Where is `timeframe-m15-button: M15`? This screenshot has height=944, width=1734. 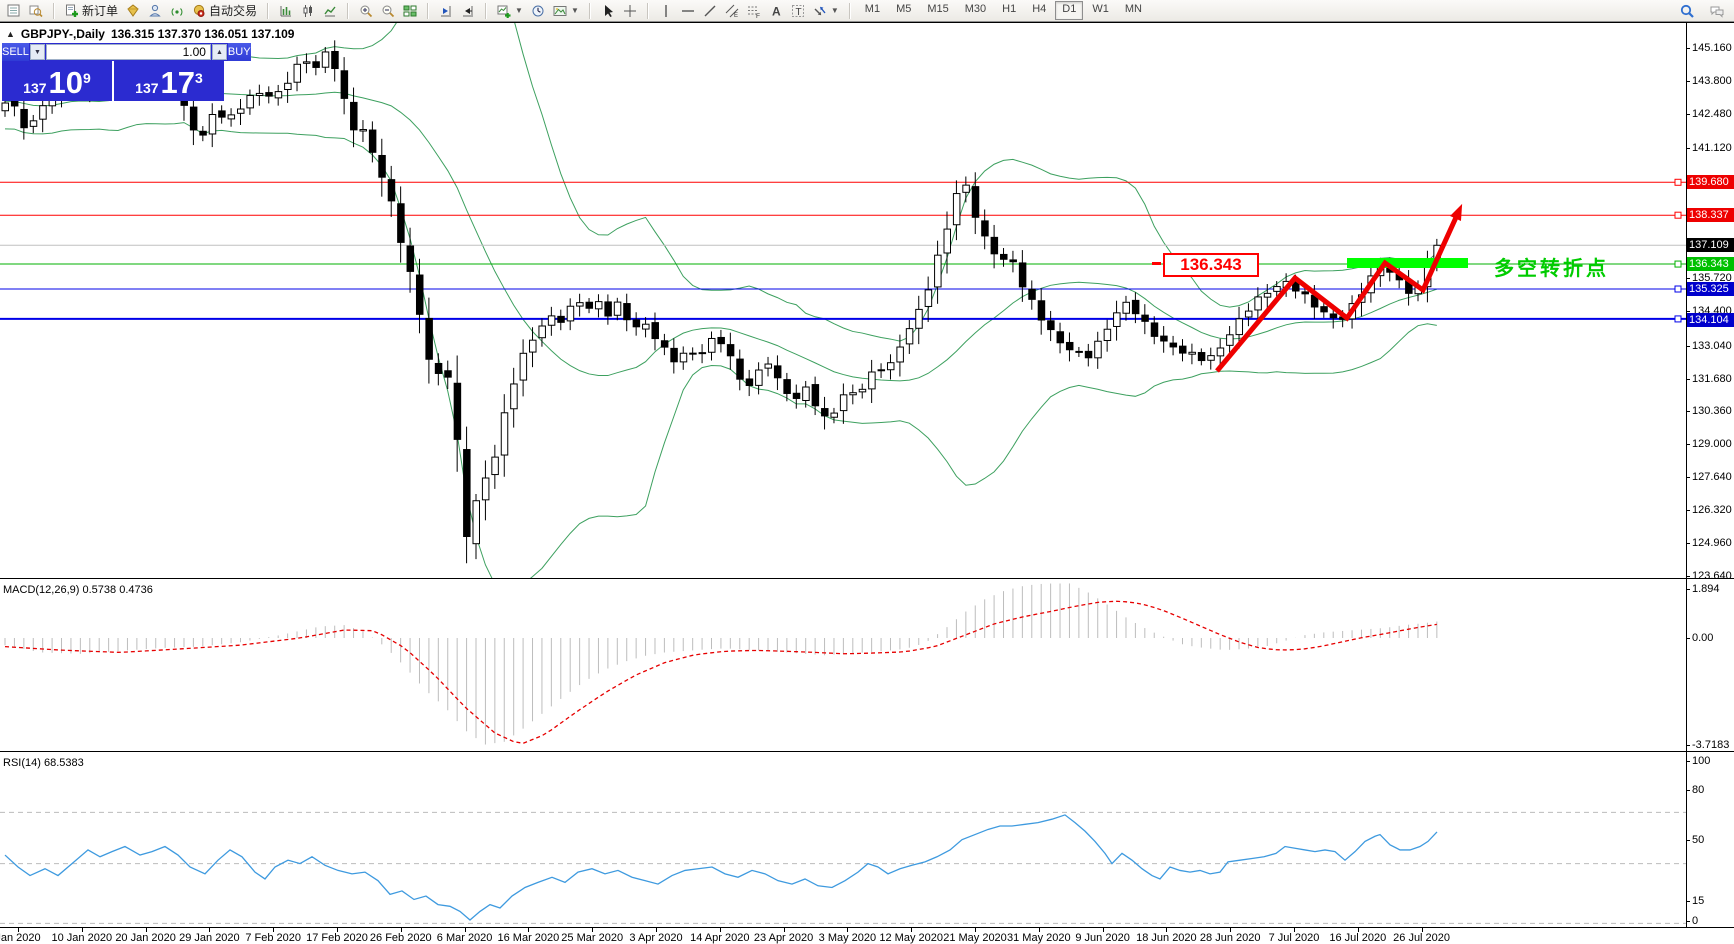
timeframe-m15-button: M15 is located at coordinates (938, 9).